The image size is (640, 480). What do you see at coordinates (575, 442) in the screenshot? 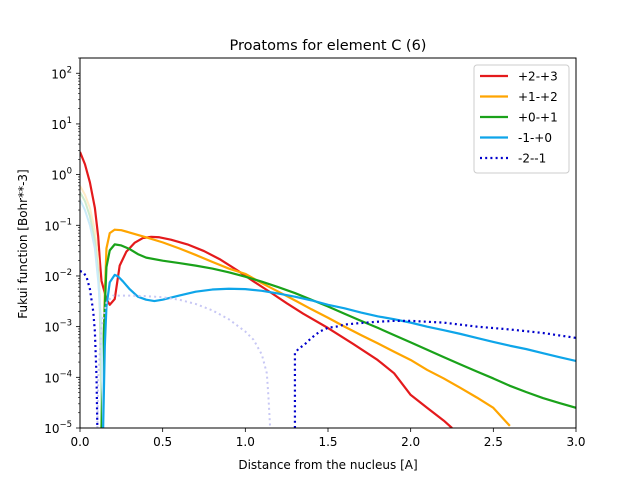
I see `x-tick-label: 3.0` at bounding box center [575, 442].